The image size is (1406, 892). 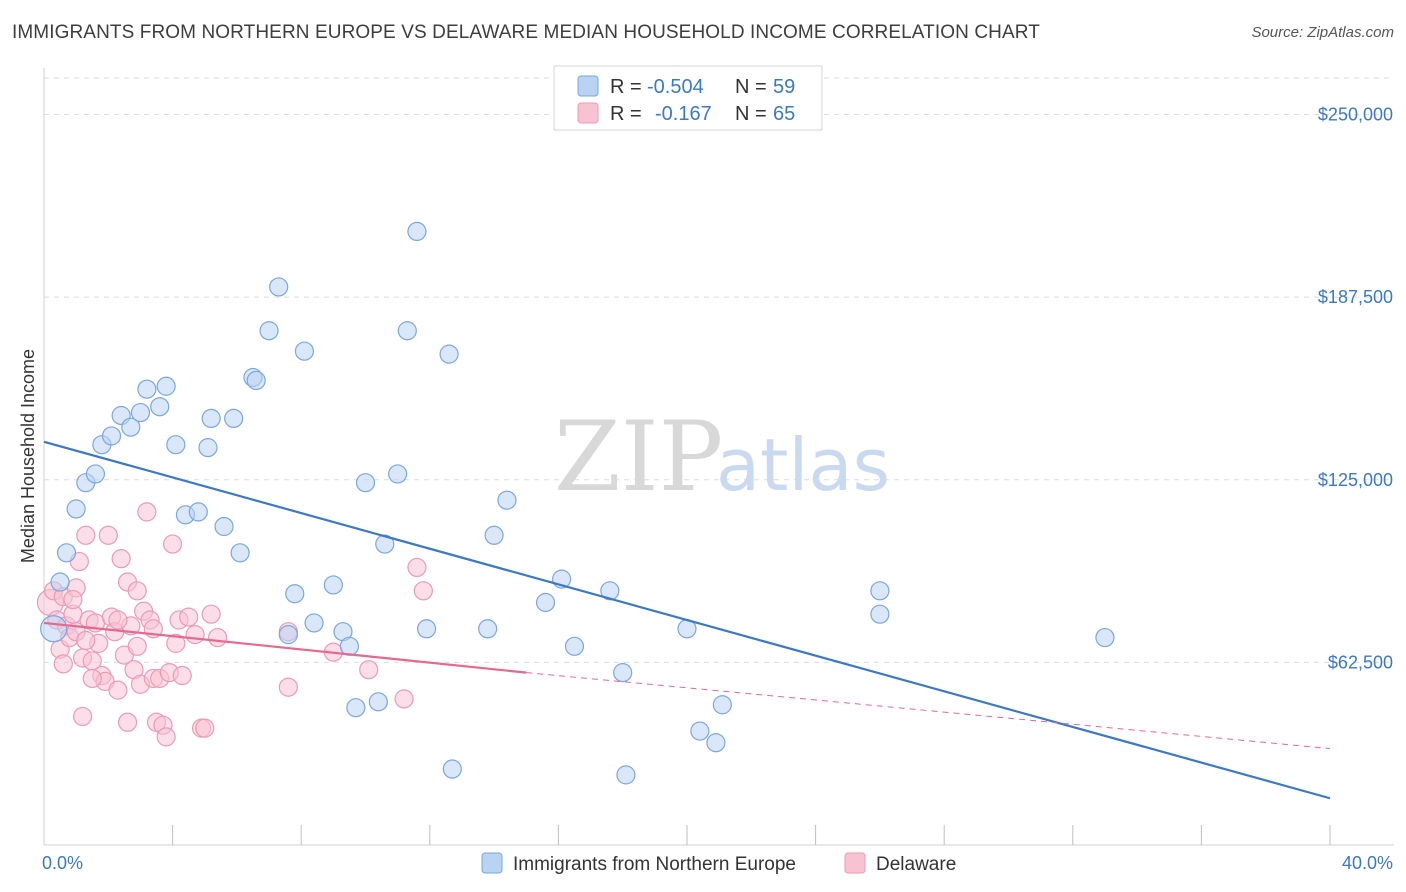 What do you see at coordinates (62, 863) in the screenshot?
I see `x-tick-min: 0.0%` at bounding box center [62, 863].